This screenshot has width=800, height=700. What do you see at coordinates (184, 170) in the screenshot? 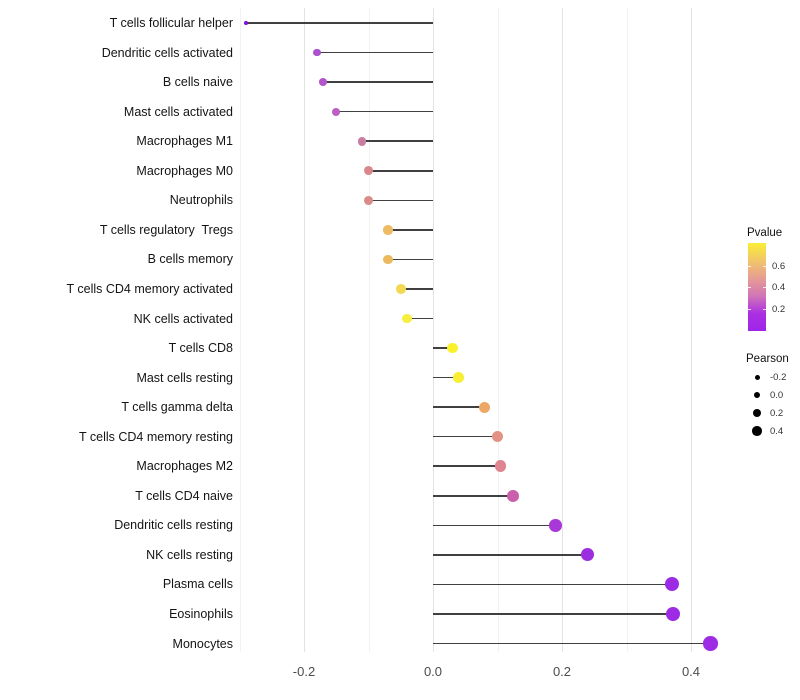
I see `y-axis-label: Macrophages M0` at bounding box center [184, 170].